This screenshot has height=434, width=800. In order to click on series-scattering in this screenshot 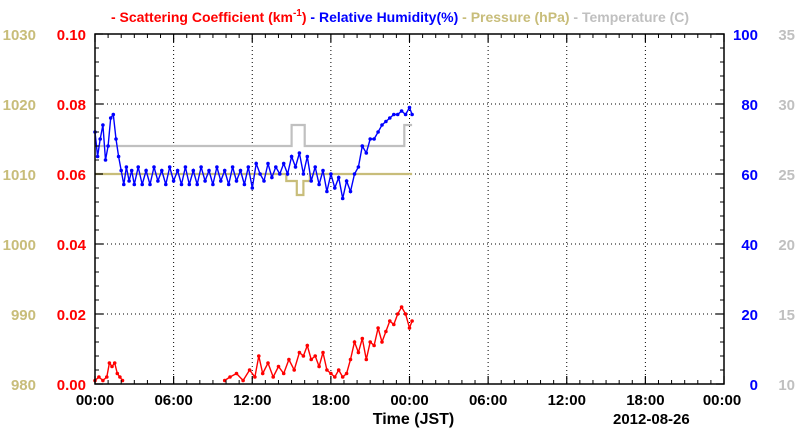, I will do `click(253, 344)`.